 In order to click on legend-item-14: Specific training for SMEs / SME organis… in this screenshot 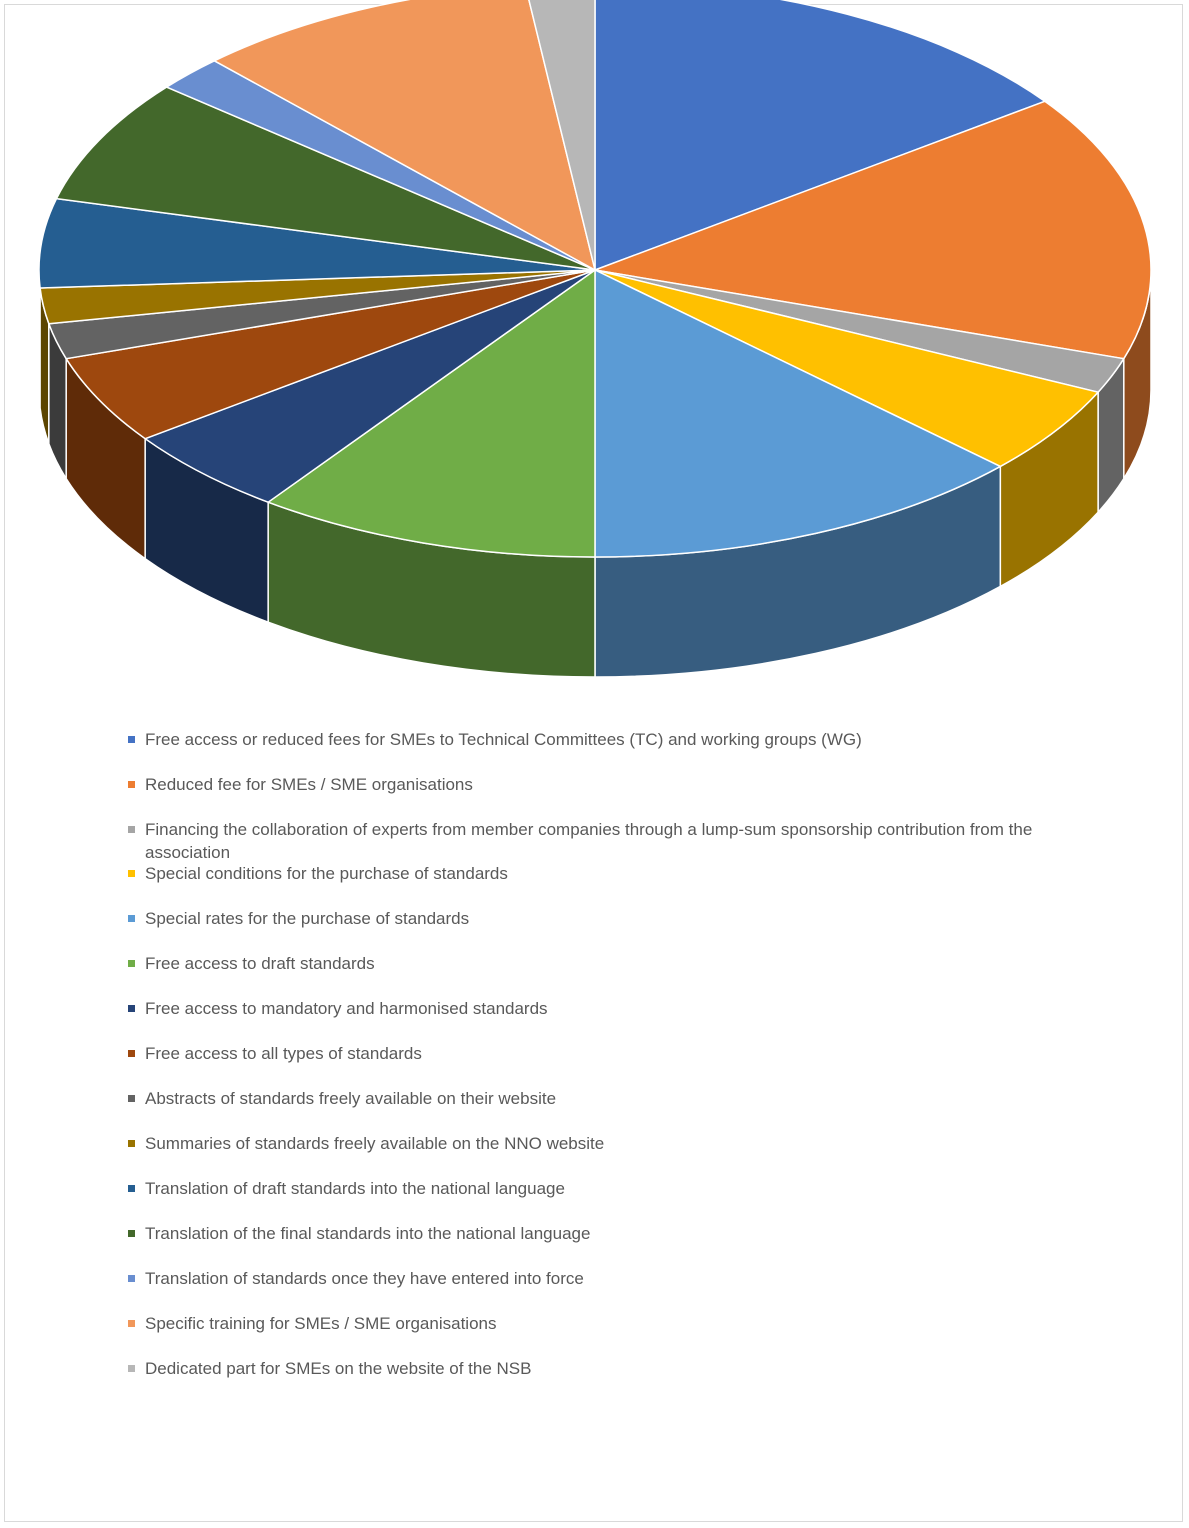, I will do `click(598, 1334)`.